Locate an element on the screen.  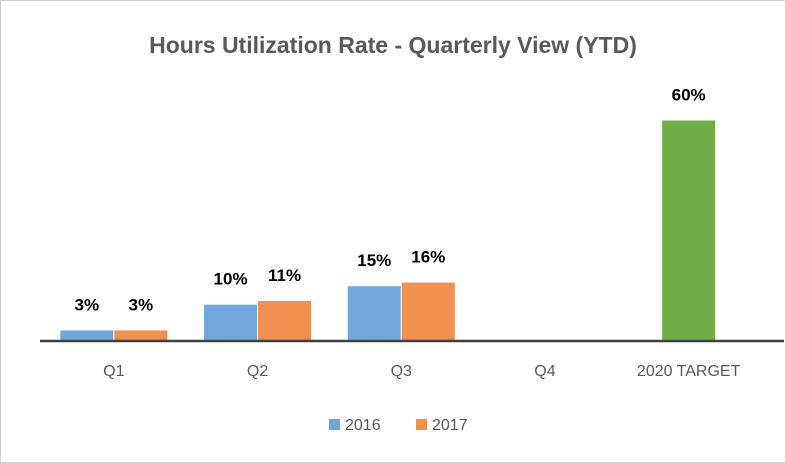
legend-label: 2017 is located at coordinates (450, 425).